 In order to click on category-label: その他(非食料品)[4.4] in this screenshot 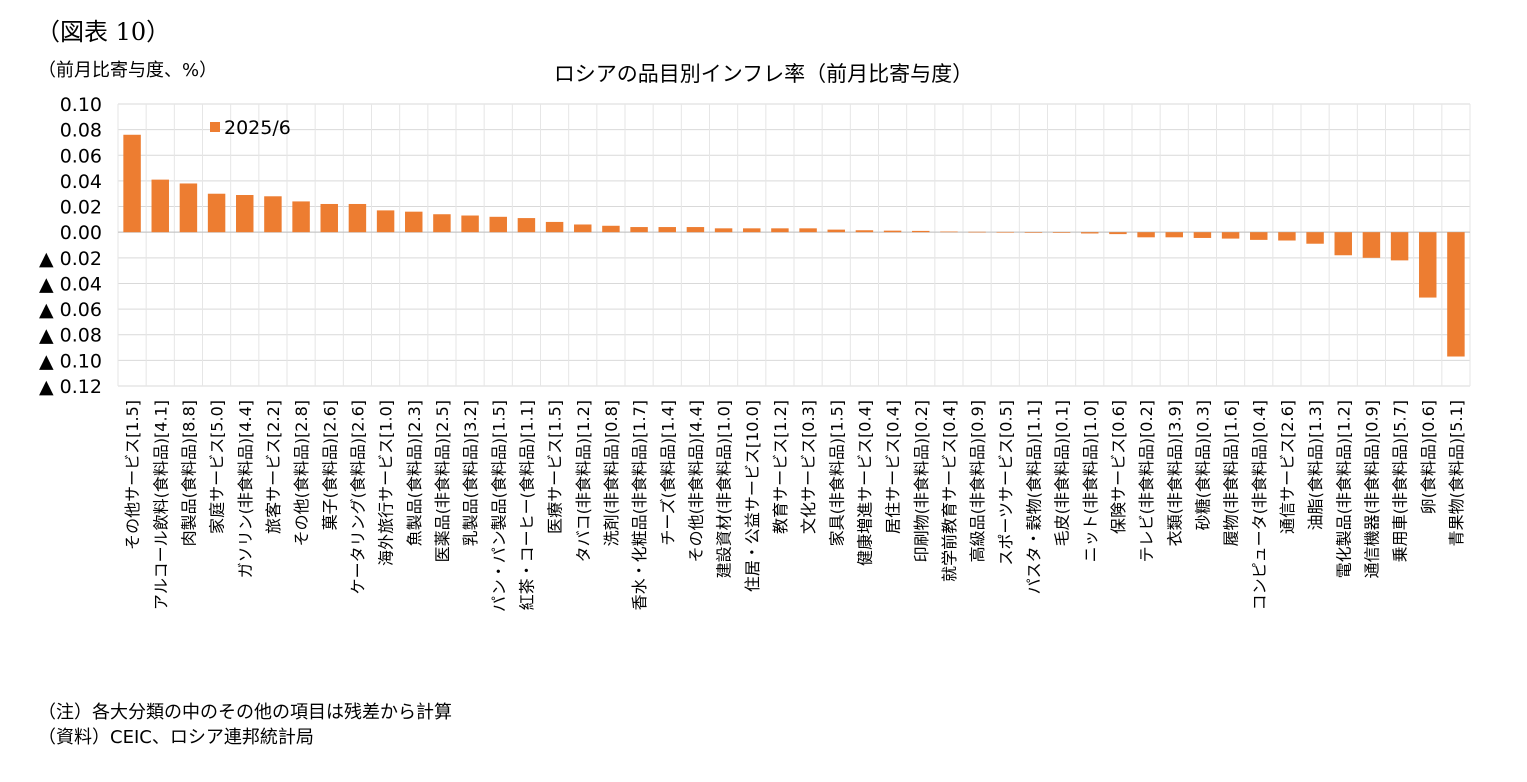, I will do `click(695, 481)`.